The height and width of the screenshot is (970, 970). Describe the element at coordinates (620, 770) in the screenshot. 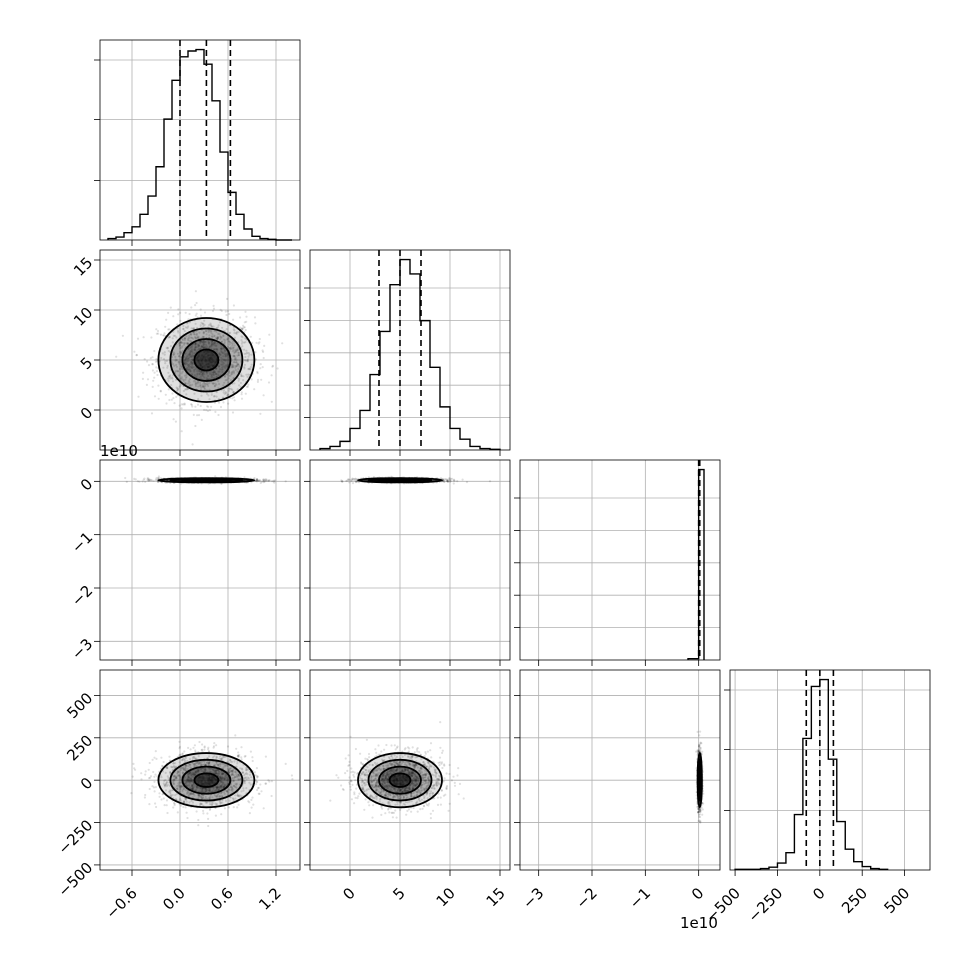

I see `panel-3-2-grid` at that location.